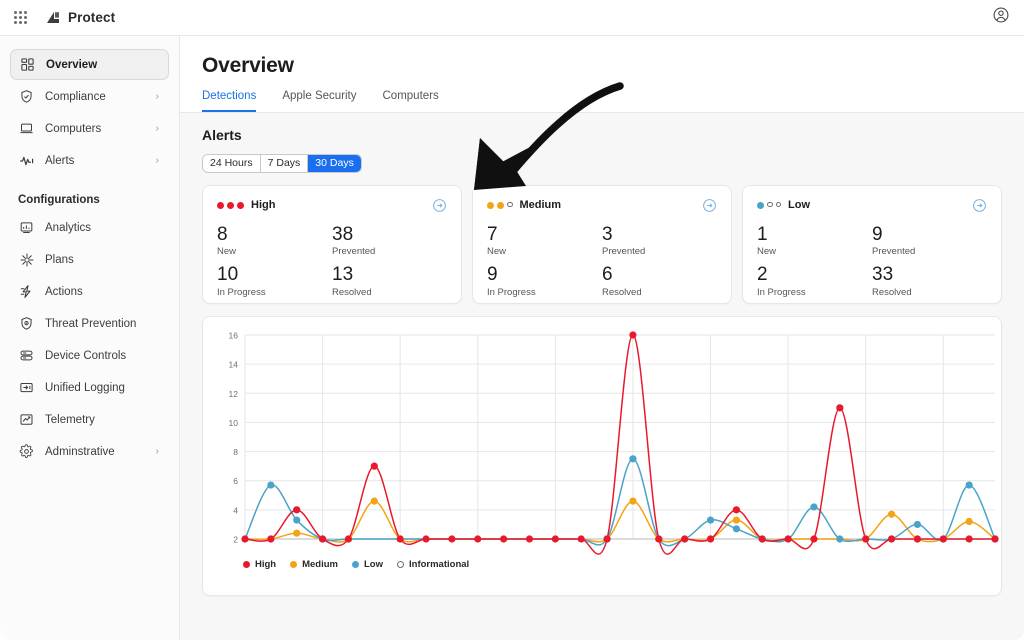 This screenshot has width=1024, height=640. What do you see at coordinates (248, 65) in the screenshot?
I see `page-title: Overview` at bounding box center [248, 65].